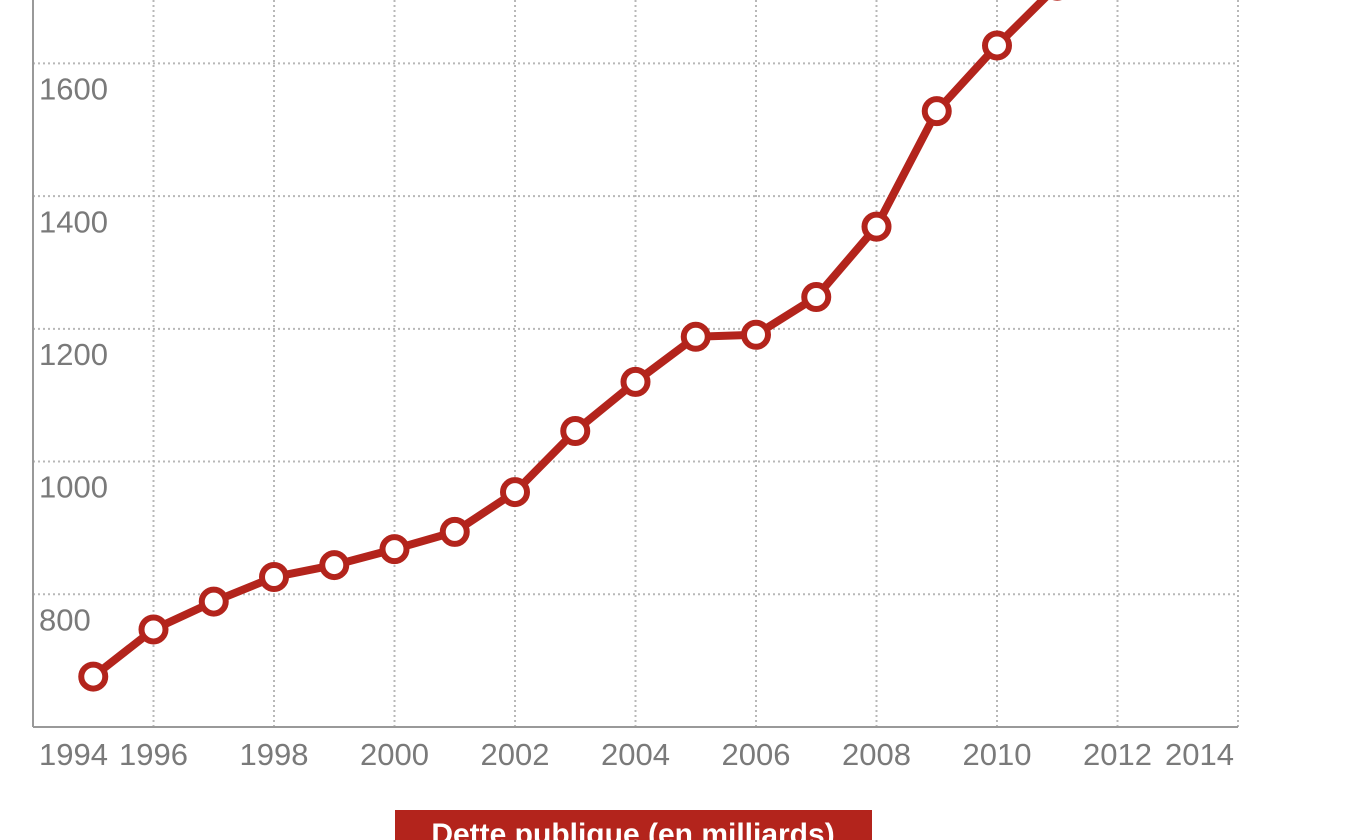 The width and height of the screenshot is (1360, 840). What do you see at coordinates (1199, 754) in the screenshot?
I see `x-tick-label: 2014` at bounding box center [1199, 754].